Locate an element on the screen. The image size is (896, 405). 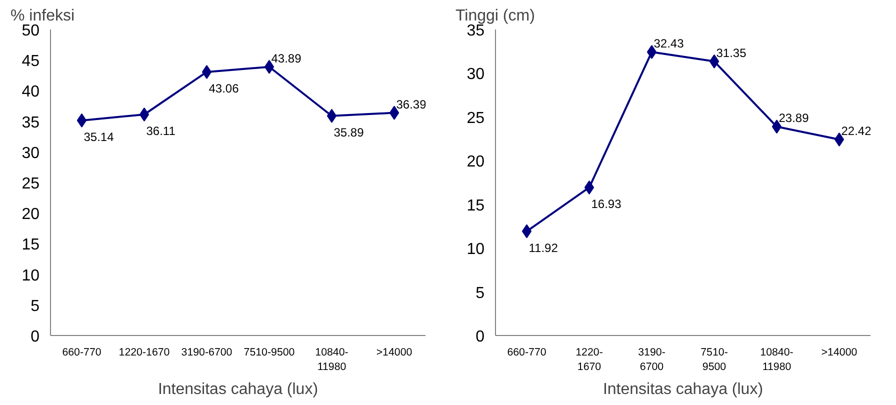
data-label: 36.11 is located at coordinates (161, 131).